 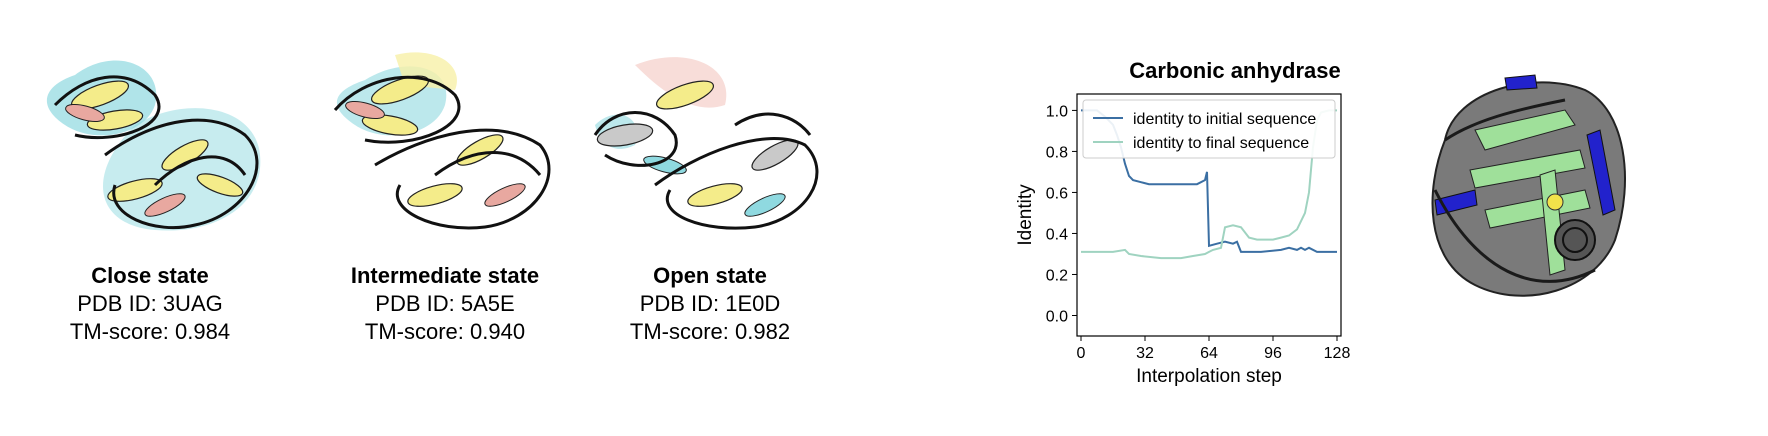 What do you see at coordinates (150, 276) in the screenshot?
I see `state-name: Close state` at bounding box center [150, 276].